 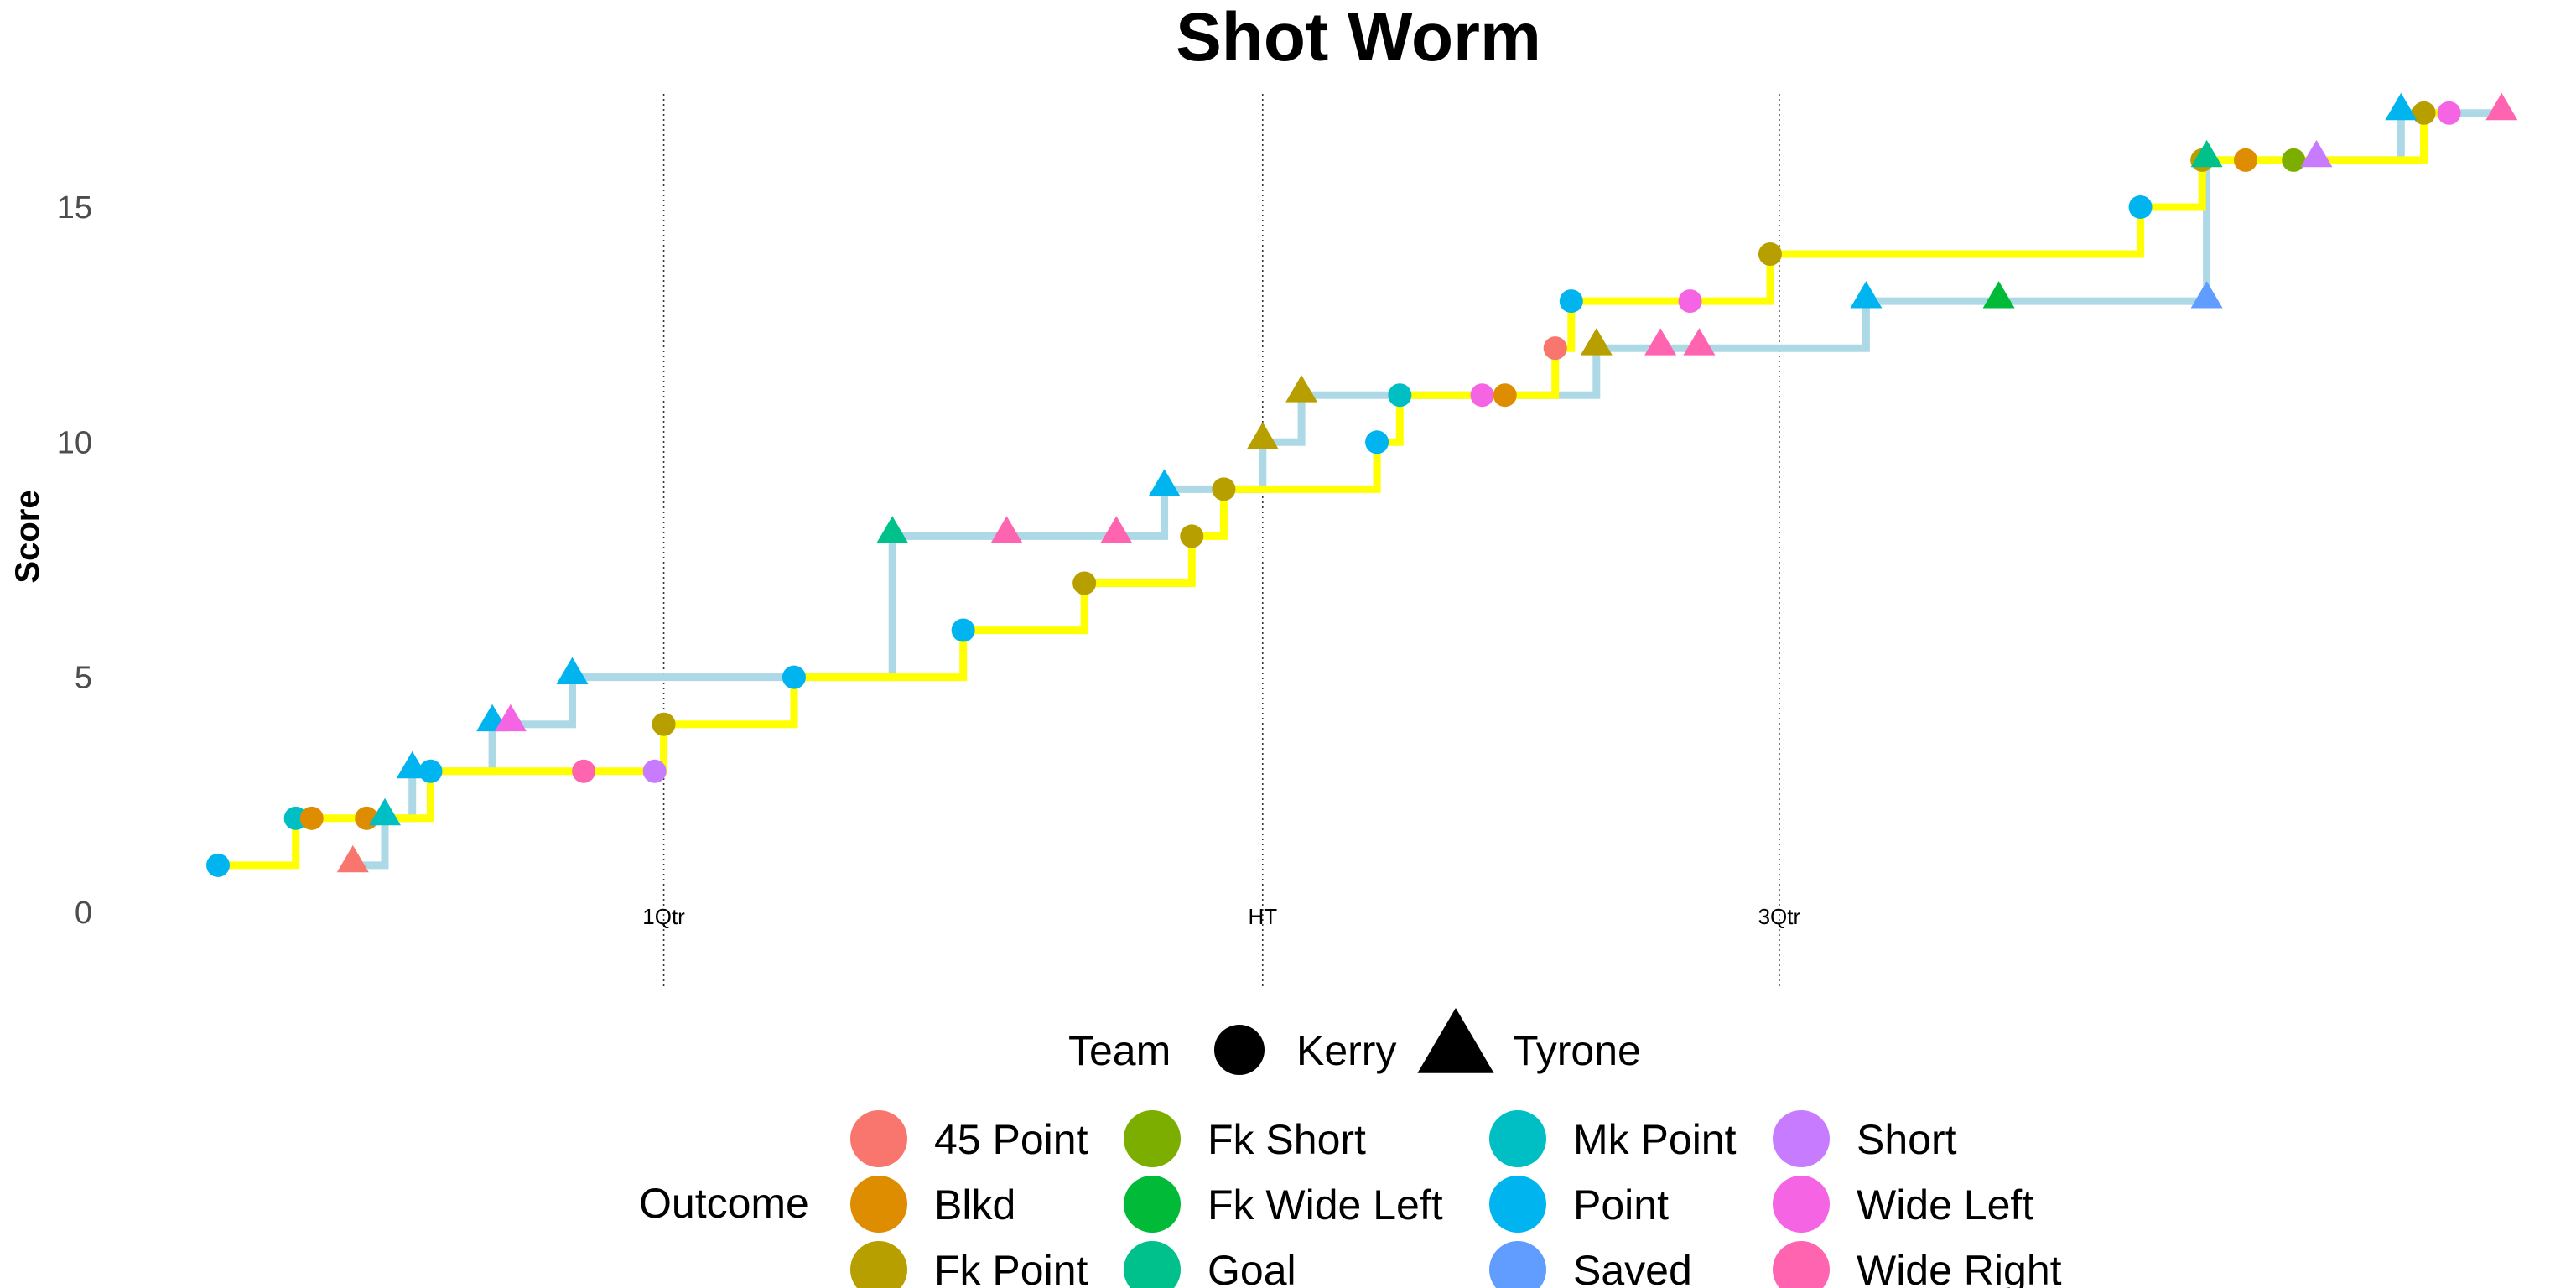 I want to click on period-label: 3Qtr, so click(x=1779, y=916).